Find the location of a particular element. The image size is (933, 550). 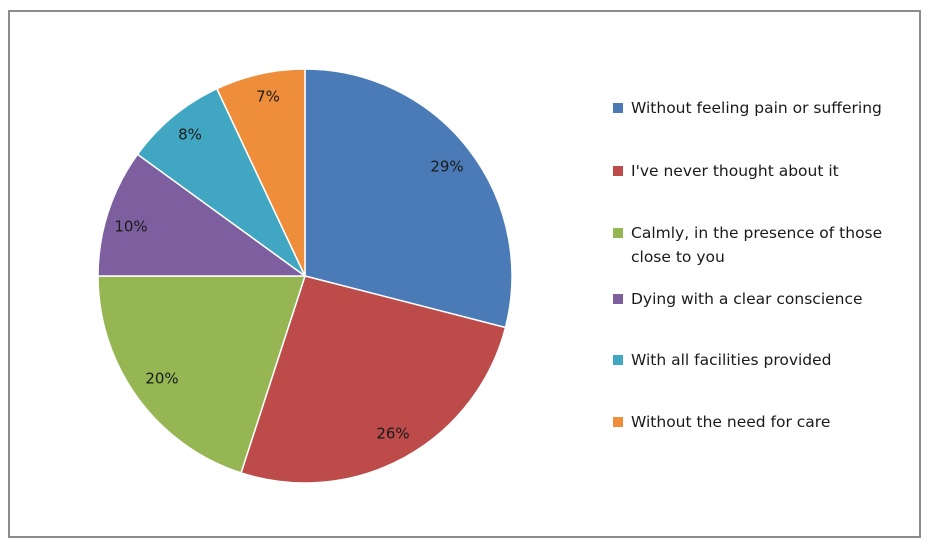

legend-item: I've never thought about it is located at coordinates (764, 171).